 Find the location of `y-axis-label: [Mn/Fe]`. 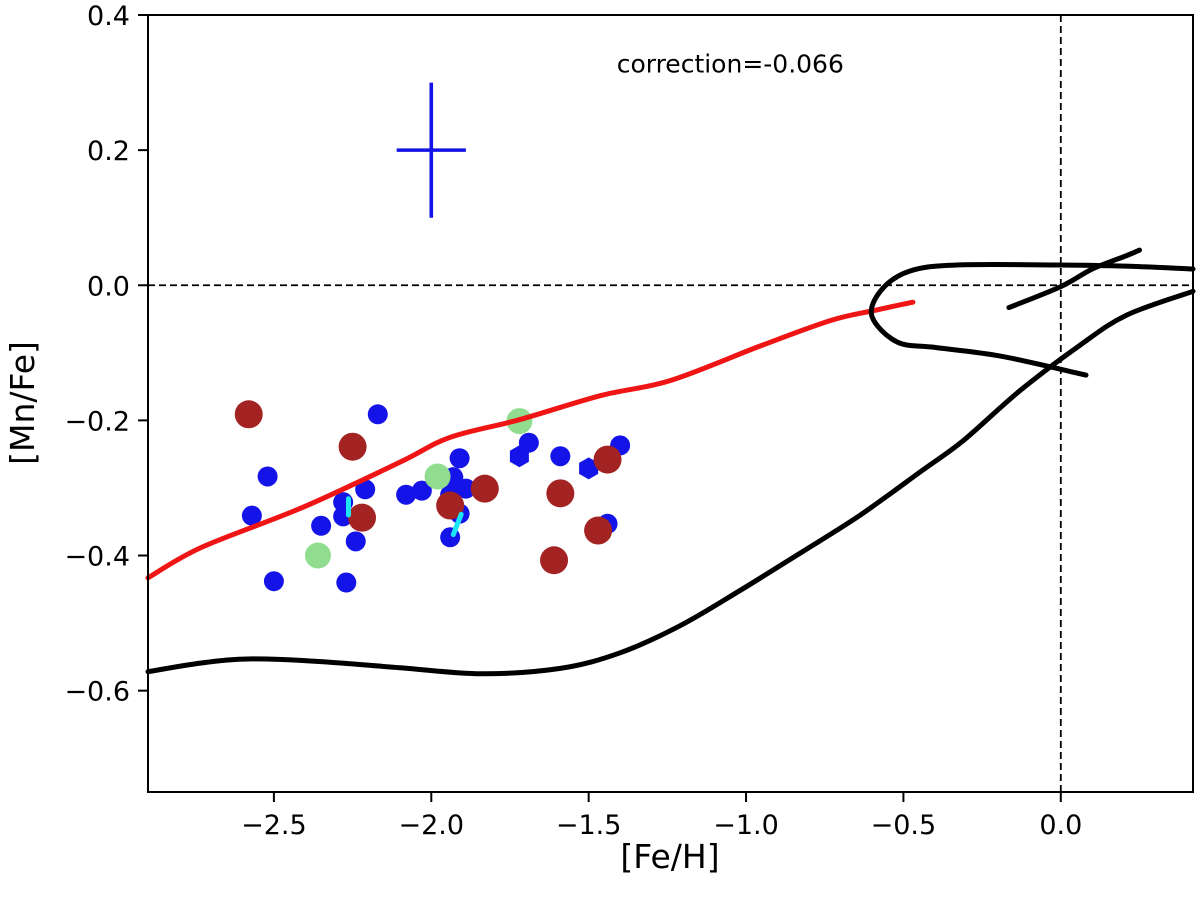

y-axis-label: [Mn/Fe] is located at coordinates (22, 403).